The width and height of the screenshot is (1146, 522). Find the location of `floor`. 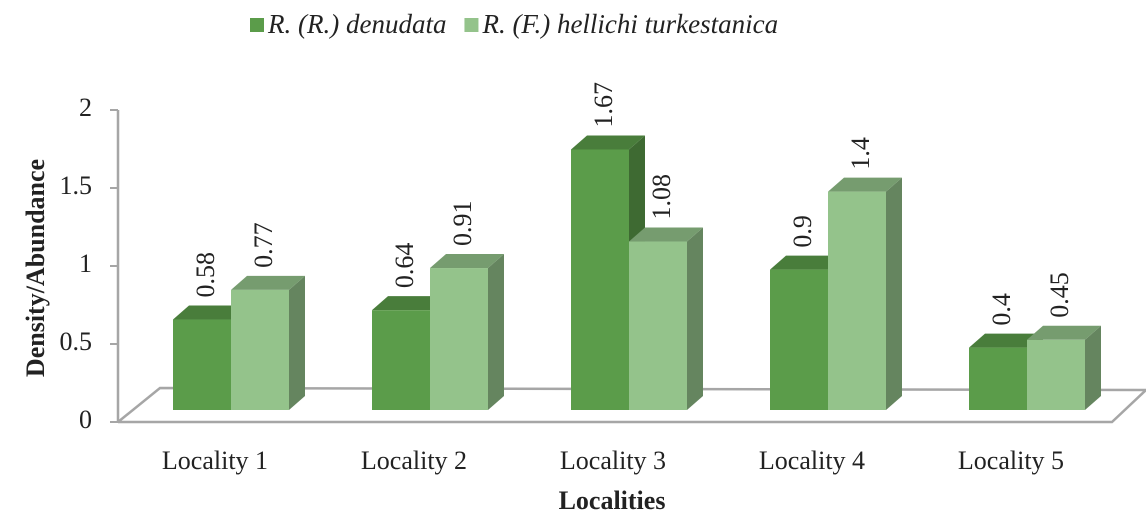

floor is located at coordinates (631, 405).